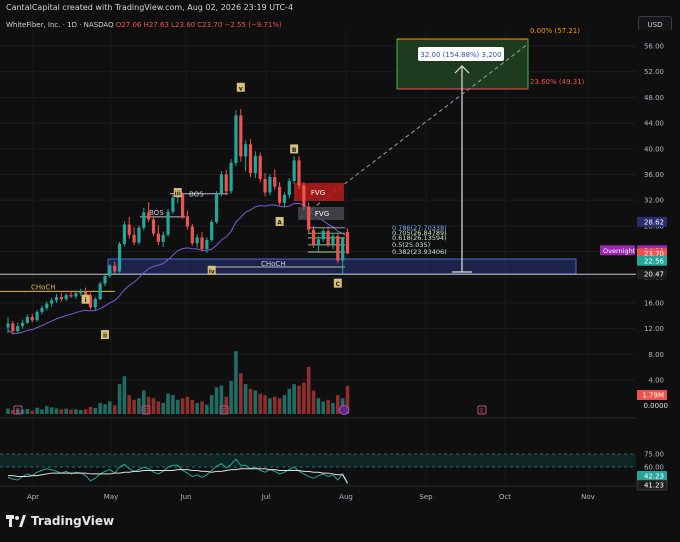 The image size is (680, 542). I want to click on earnings-marker-label: E, so click(224, 411).